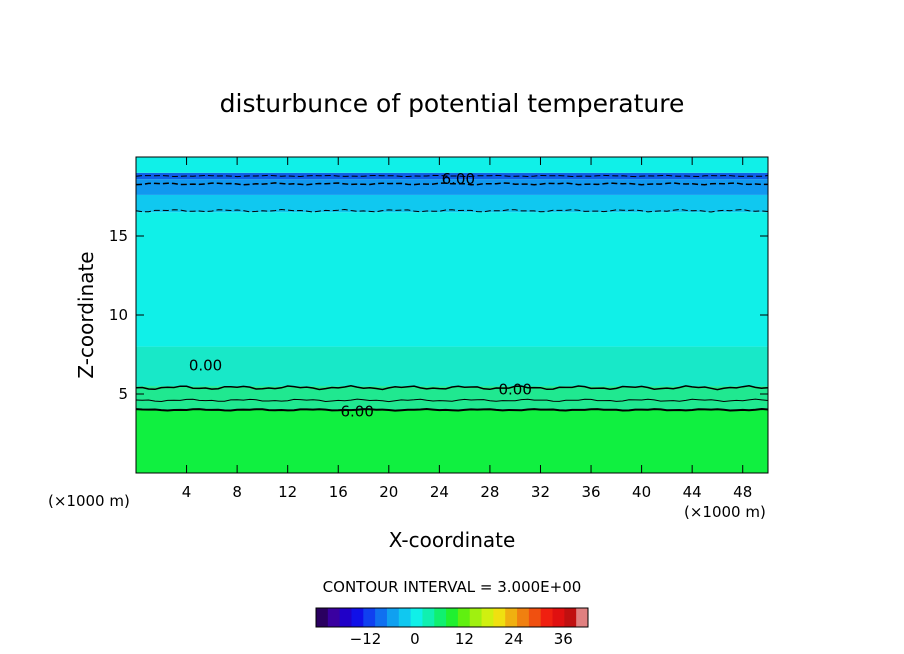 Image resolution: width=904 pixels, height=654 pixels. Describe the element at coordinates (452, 103) in the screenshot. I see `chart-title: disturbunce of potential temperature` at that location.